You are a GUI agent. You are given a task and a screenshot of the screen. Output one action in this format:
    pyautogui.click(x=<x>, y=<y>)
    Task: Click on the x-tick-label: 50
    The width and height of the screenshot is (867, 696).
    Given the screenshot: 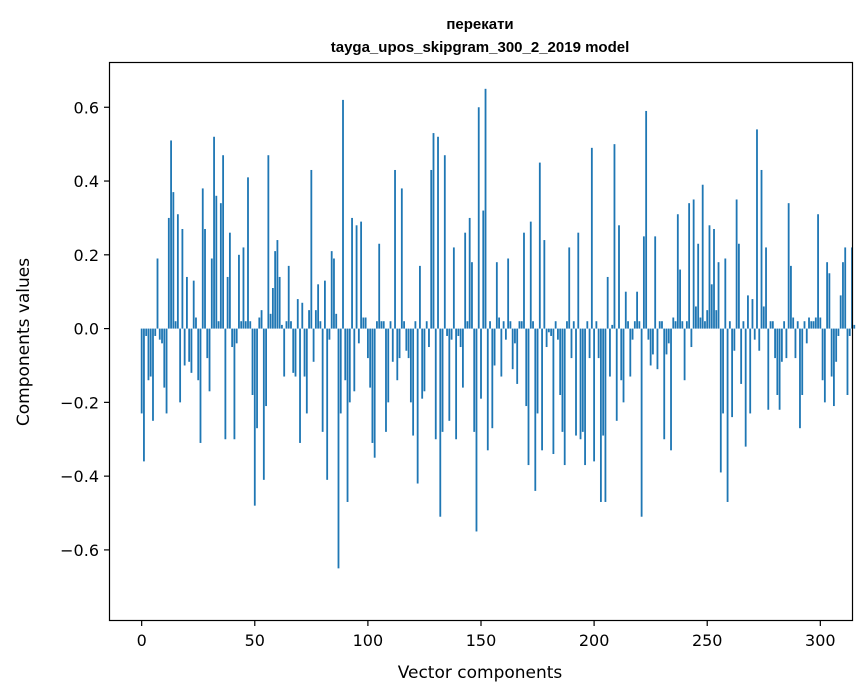 What is the action you would take?
    pyautogui.click(x=255, y=640)
    